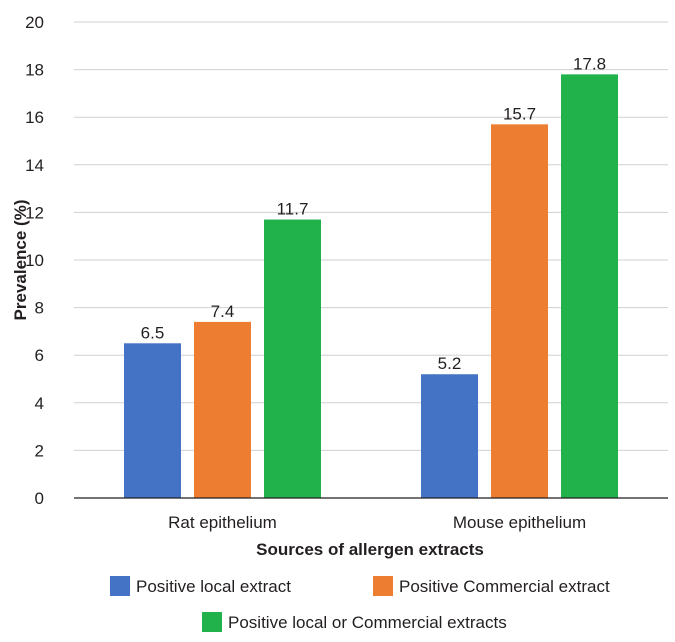 Image resolution: width=675 pixels, height=642 pixels. Describe the element at coordinates (39, 355) in the screenshot. I see `y-tick-label: 6` at that location.